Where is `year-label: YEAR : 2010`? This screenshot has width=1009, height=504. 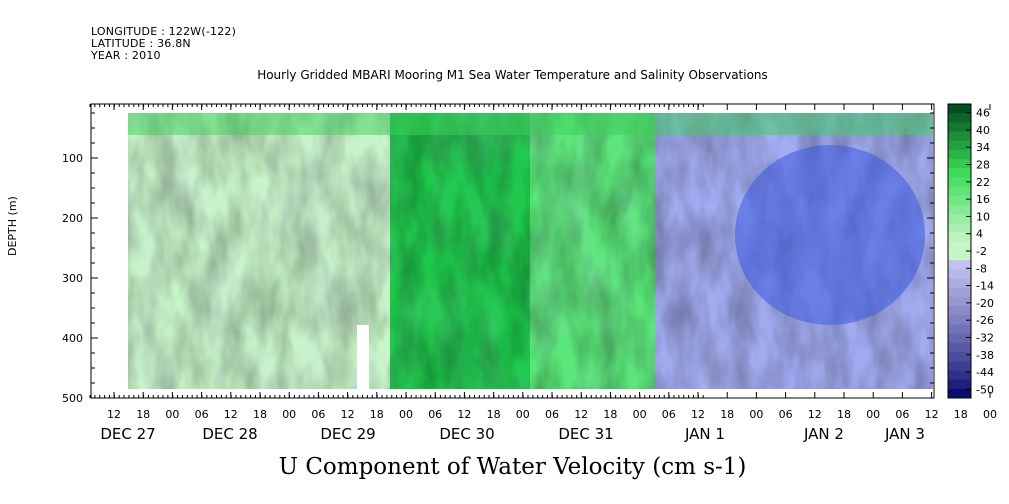
year-label: YEAR : 2010 is located at coordinates (126, 55).